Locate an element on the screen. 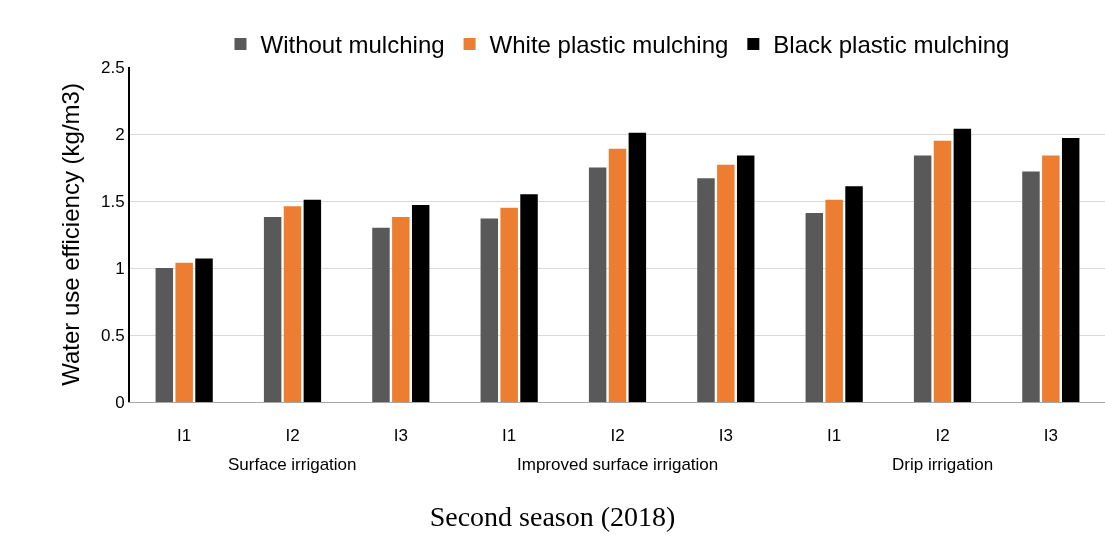 Image resolution: width=1105 pixels, height=539 pixels. legend-label: White plastic mulching is located at coordinates (609, 45).